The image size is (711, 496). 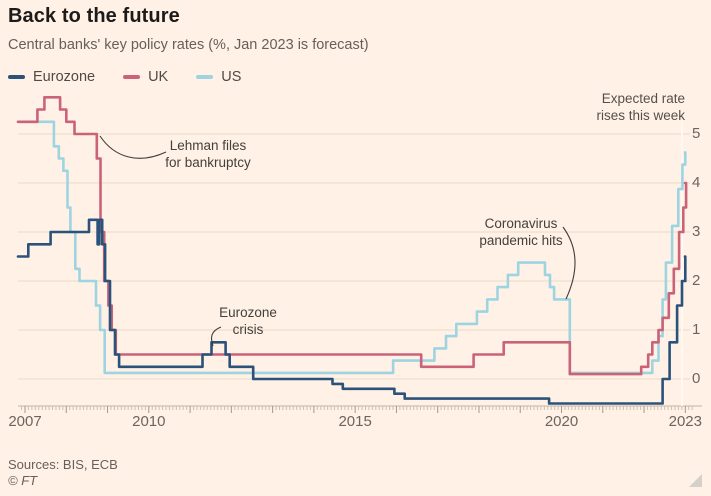 I want to click on annotation-lehman-line2: for bankruptcy, so click(x=208, y=162).